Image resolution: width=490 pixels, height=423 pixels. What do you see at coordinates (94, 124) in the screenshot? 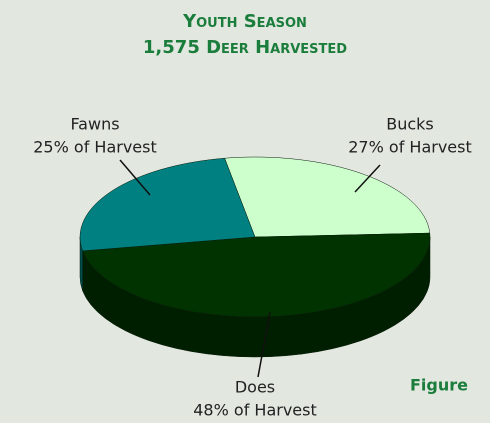
I see `slice-label: Fawns` at bounding box center [94, 124].